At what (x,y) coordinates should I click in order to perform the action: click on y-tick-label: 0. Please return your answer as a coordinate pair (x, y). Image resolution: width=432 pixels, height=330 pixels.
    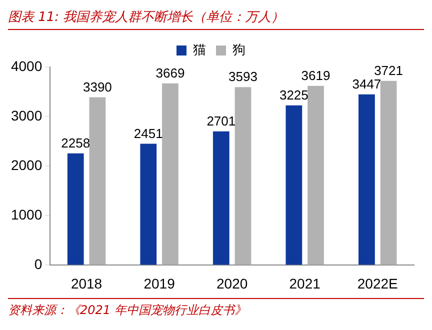
    Looking at the image, I should click on (38, 264).